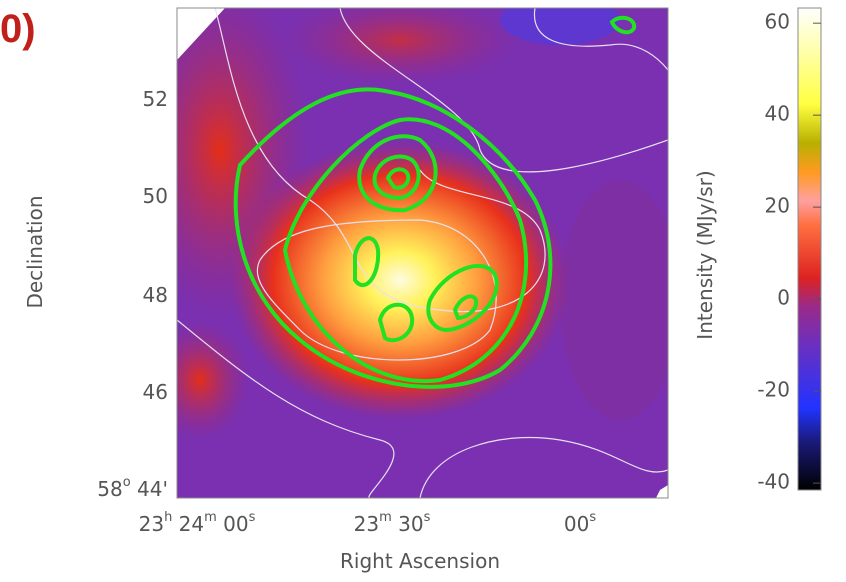 This screenshot has height=582, width=846. I want to click on colorbar-tick-label: 40, so click(777, 114).